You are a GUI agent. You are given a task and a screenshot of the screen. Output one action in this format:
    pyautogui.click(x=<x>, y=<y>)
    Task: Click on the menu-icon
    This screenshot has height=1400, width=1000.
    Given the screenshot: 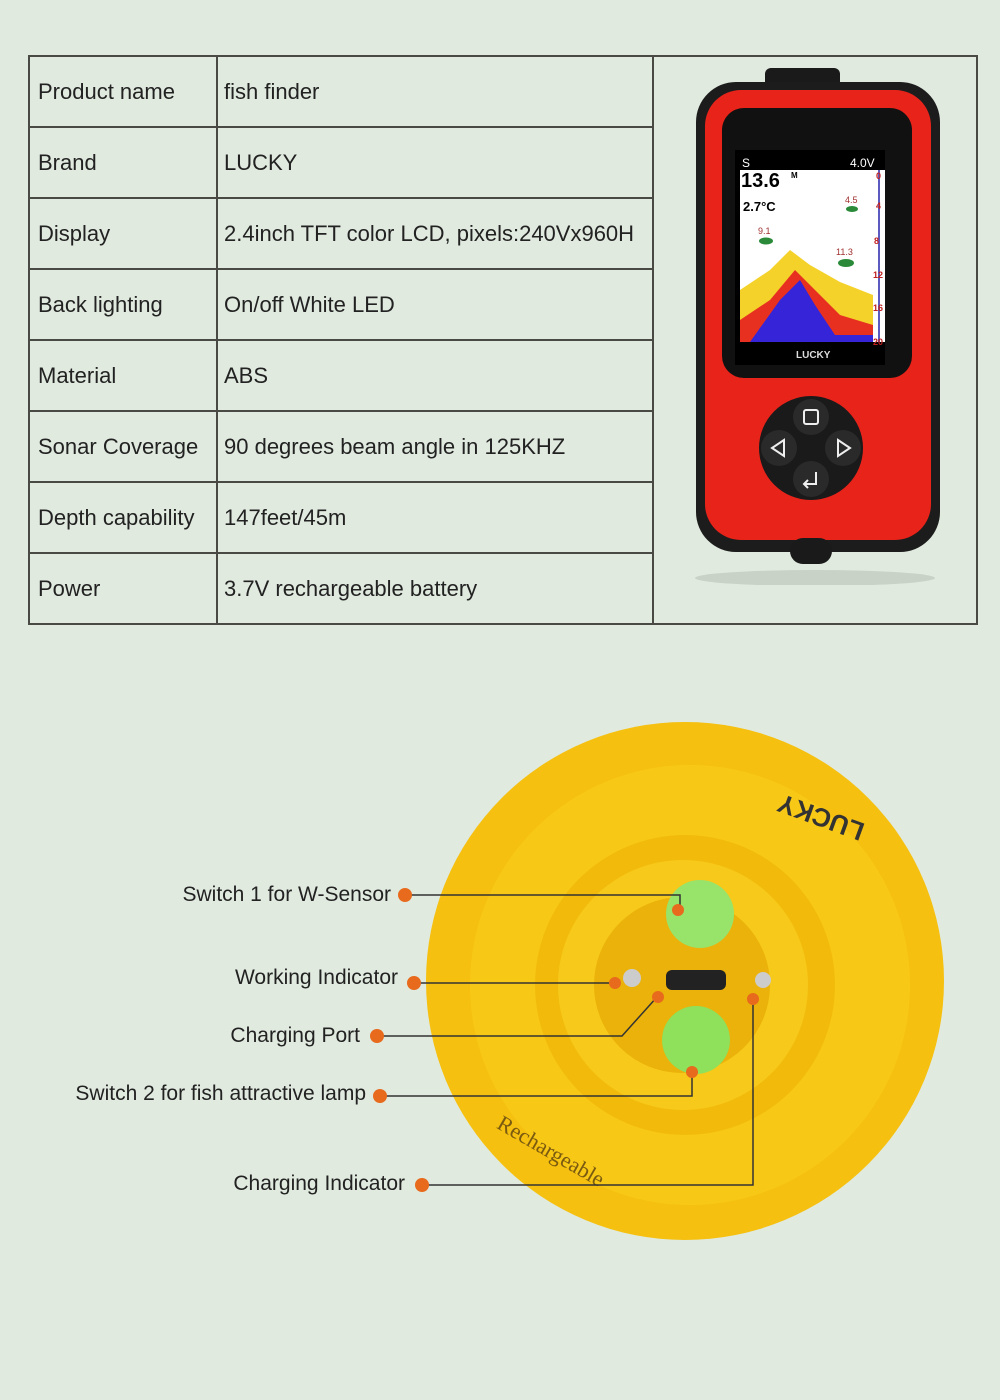 What is the action you would take?
    pyautogui.click(x=811, y=417)
    